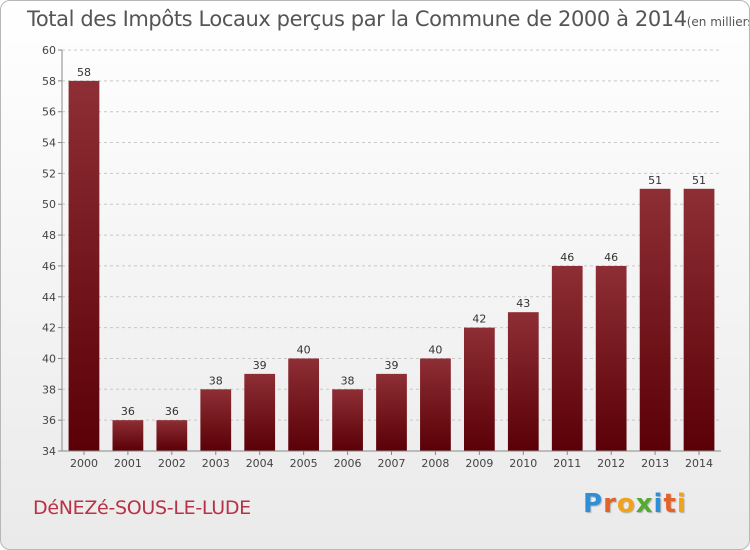 This screenshot has height=550, width=750. Describe the element at coordinates (479, 319) in the screenshot. I see `bar-value-label: 42` at that location.